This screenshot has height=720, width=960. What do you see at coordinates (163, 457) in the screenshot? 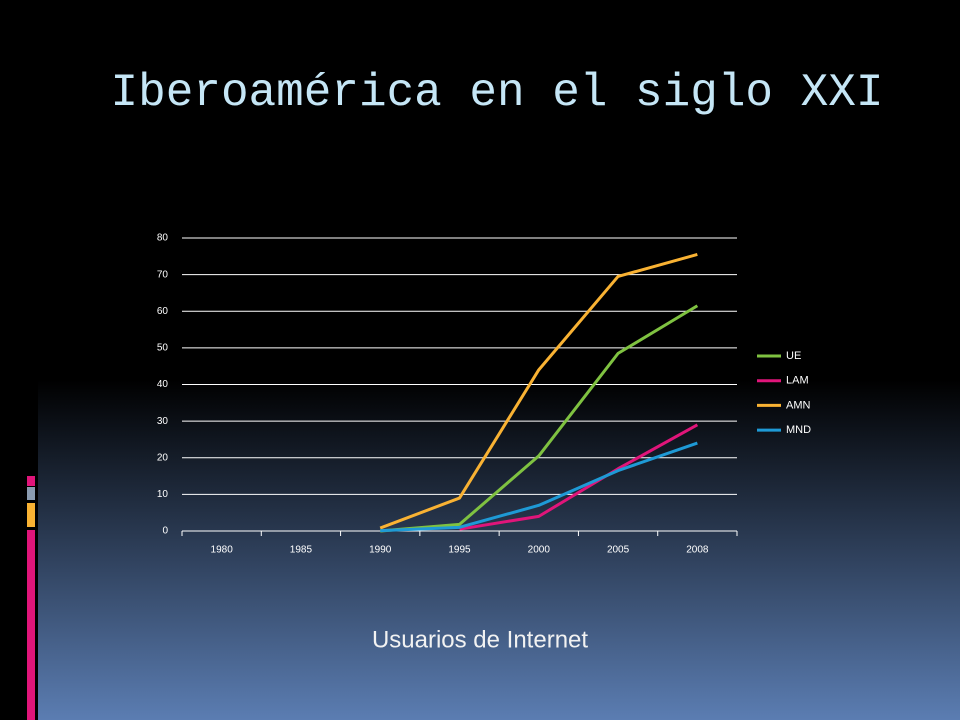
I see `y-tick-label: 20` at bounding box center [163, 457].